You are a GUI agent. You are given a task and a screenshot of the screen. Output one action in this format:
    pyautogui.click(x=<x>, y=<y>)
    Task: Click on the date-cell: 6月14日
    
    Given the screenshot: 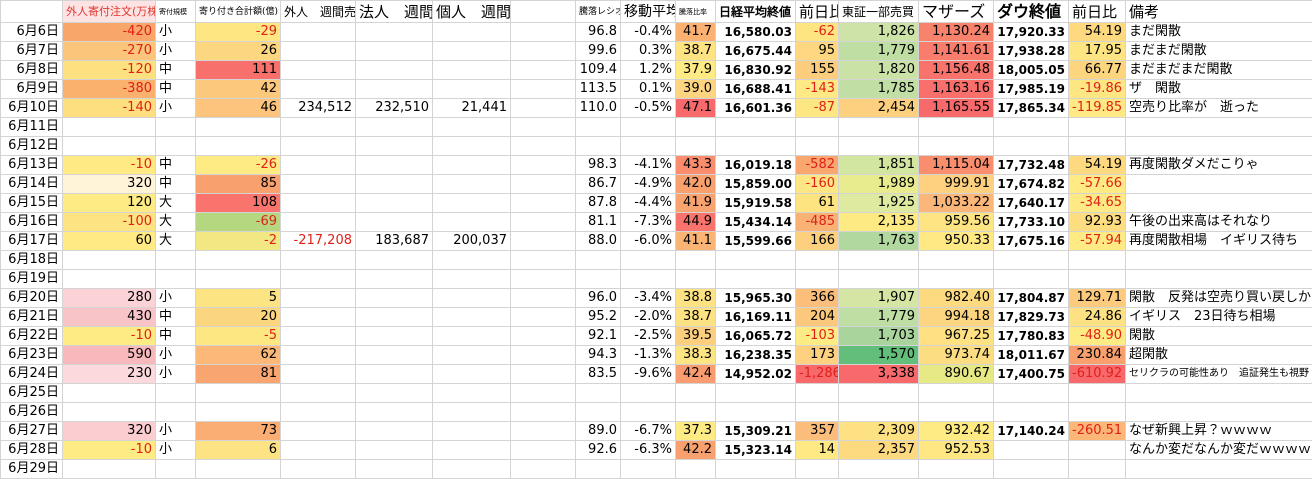 What is the action you would take?
    pyautogui.click(x=32, y=184)
    